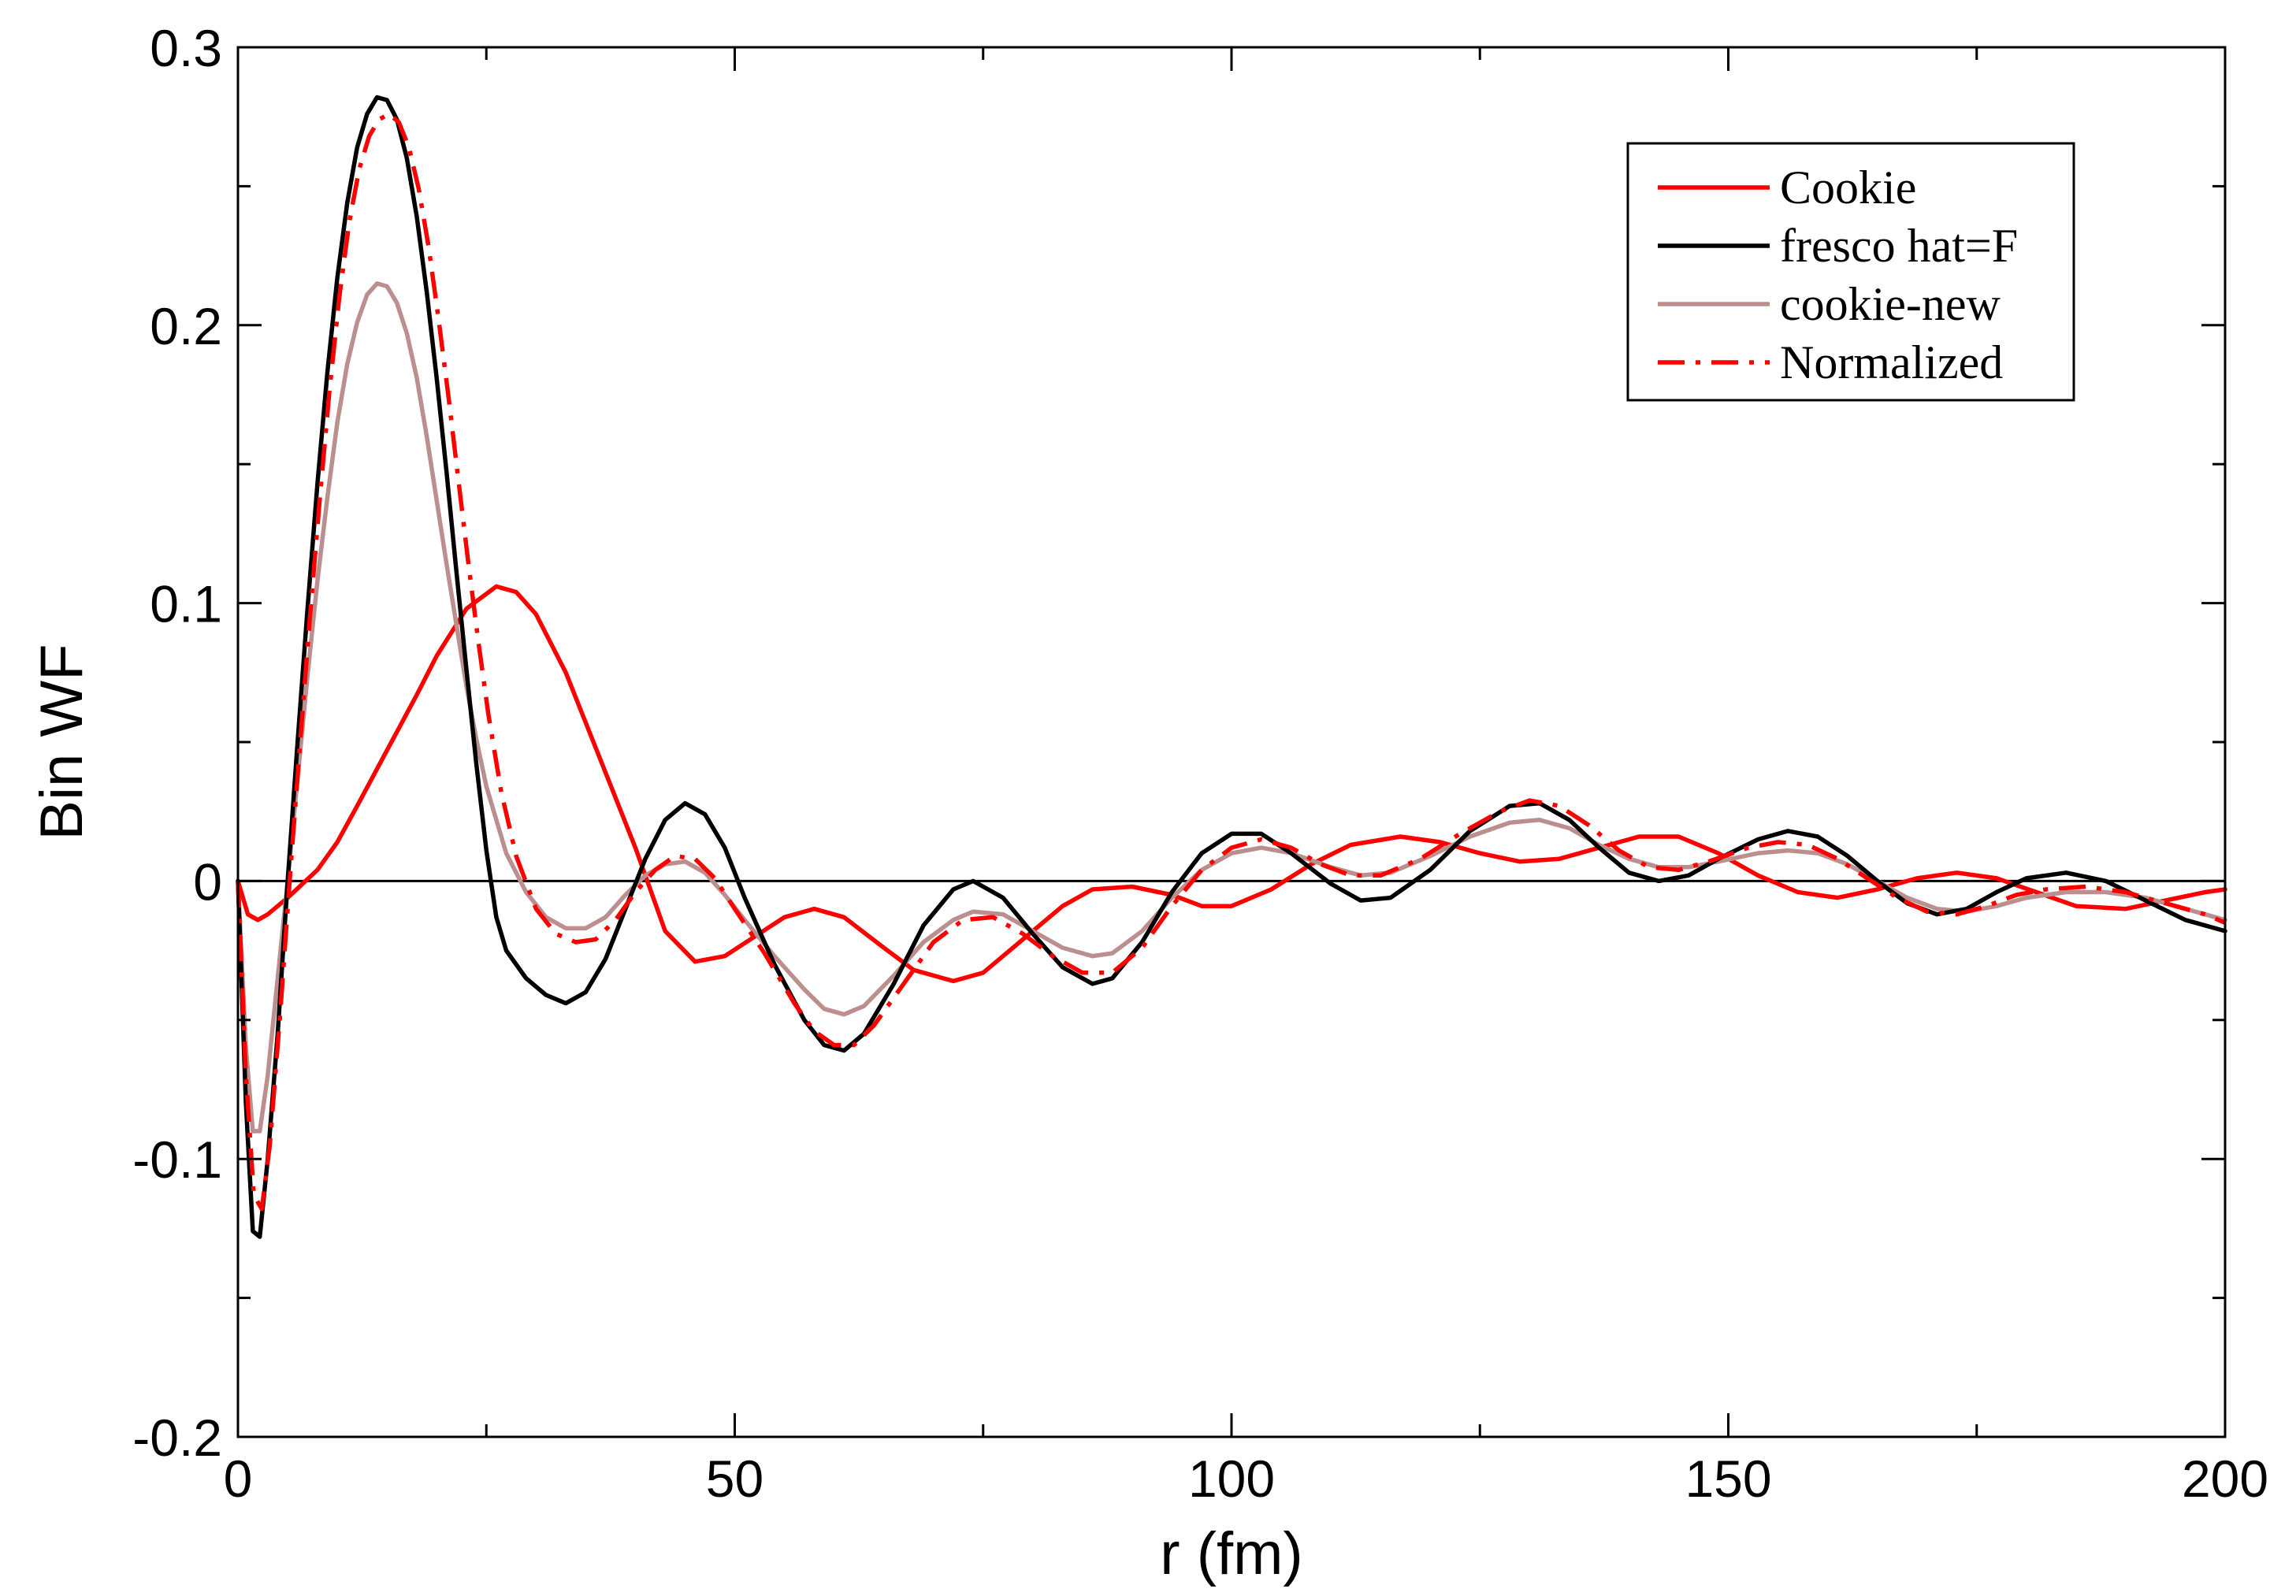  What do you see at coordinates (186, 604) in the screenshot?
I see `y-tick-label: 0.1` at bounding box center [186, 604].